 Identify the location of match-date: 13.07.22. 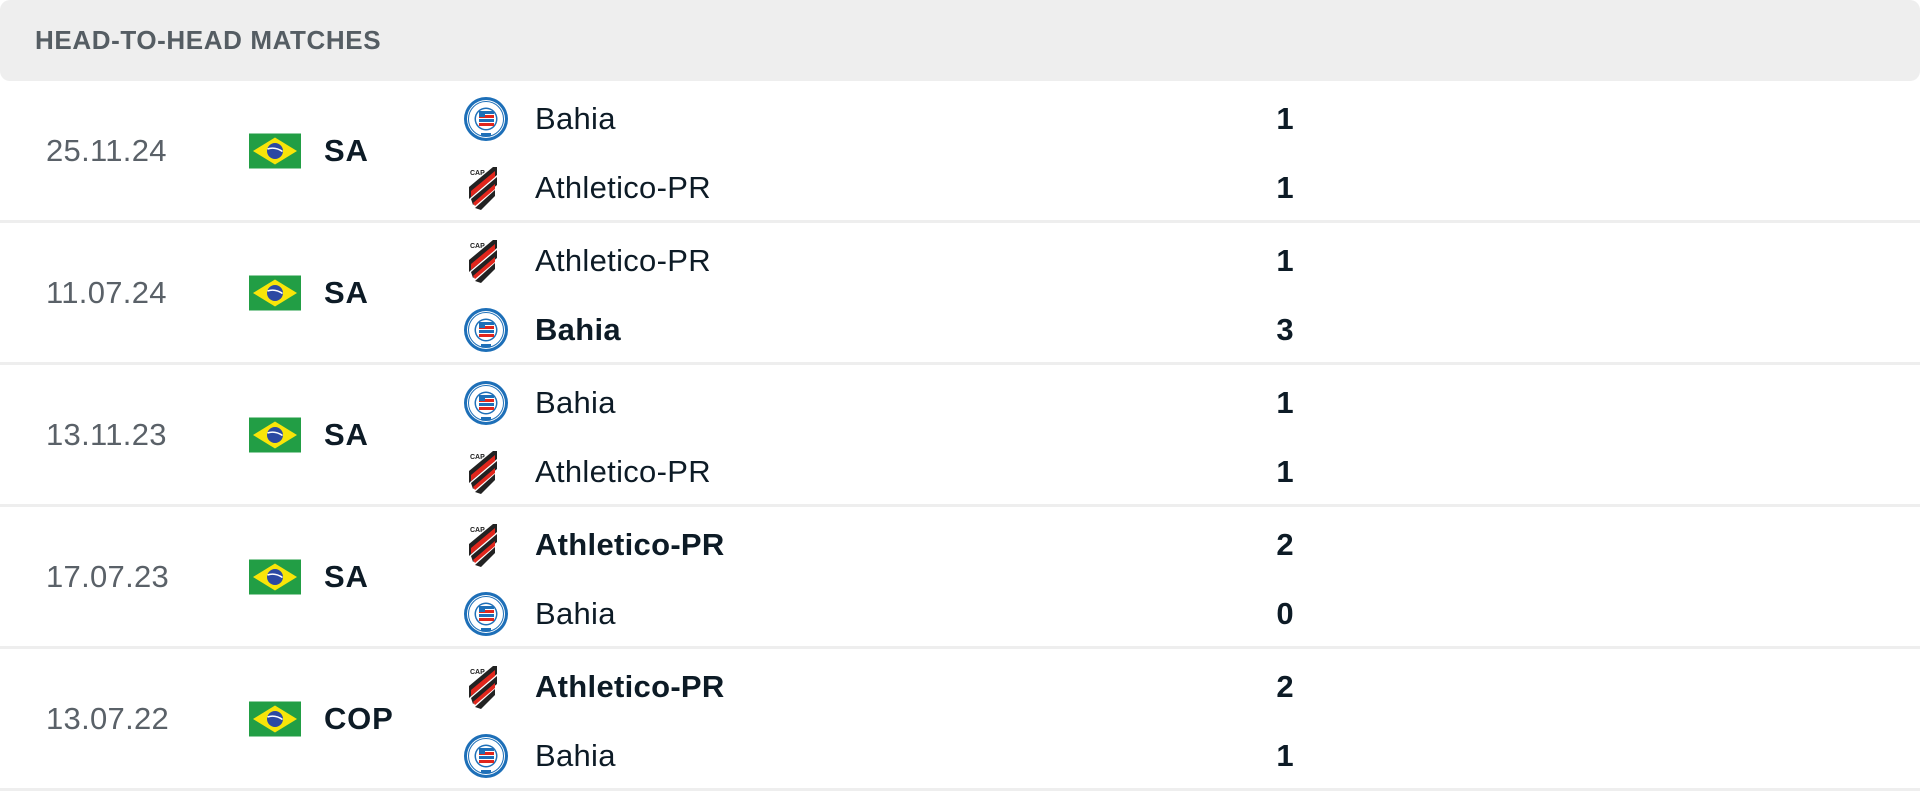
(108, 718).